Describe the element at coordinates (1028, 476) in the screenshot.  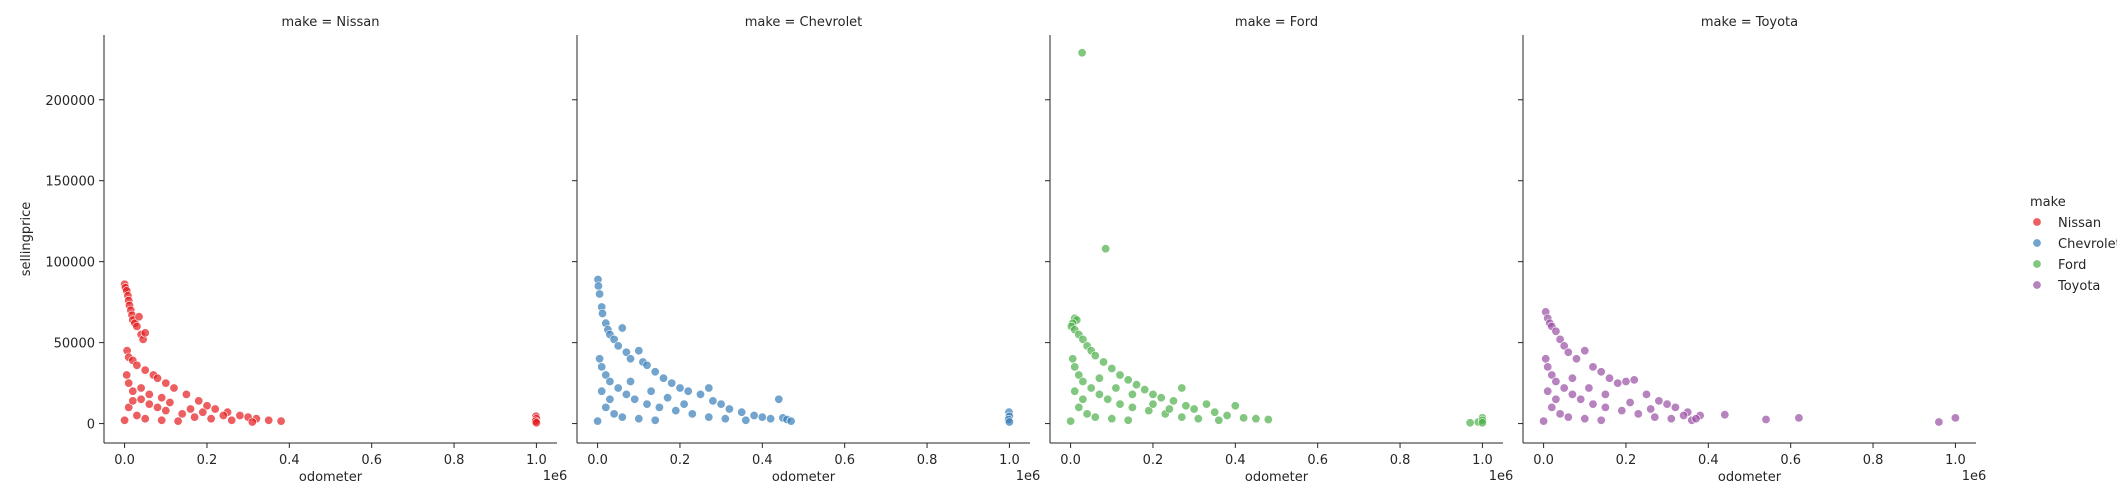
I see `x-offset-text-1: 1e6` at that location.